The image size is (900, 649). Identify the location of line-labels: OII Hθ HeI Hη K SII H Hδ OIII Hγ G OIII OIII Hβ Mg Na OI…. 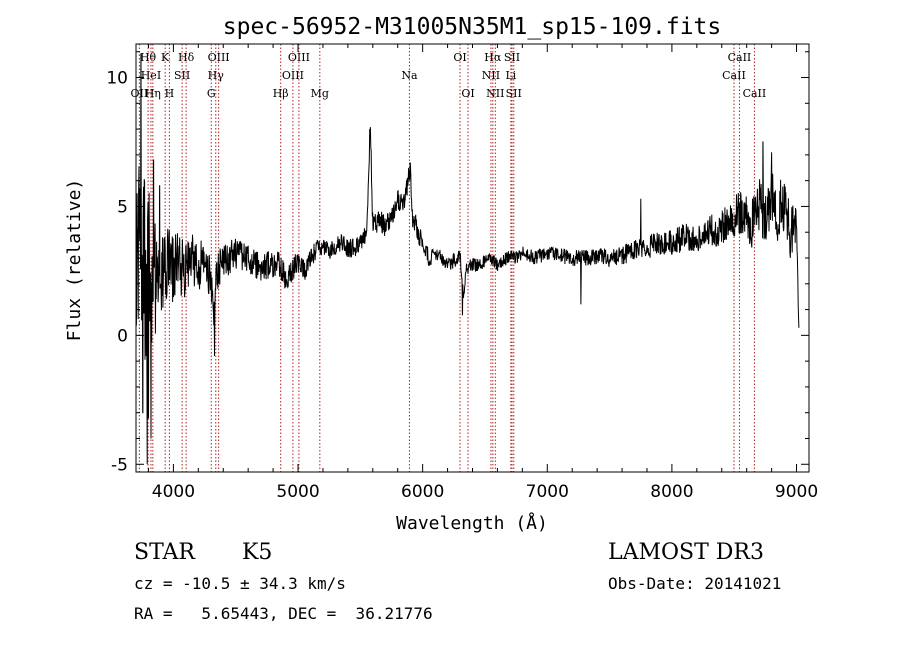
(449, 75).